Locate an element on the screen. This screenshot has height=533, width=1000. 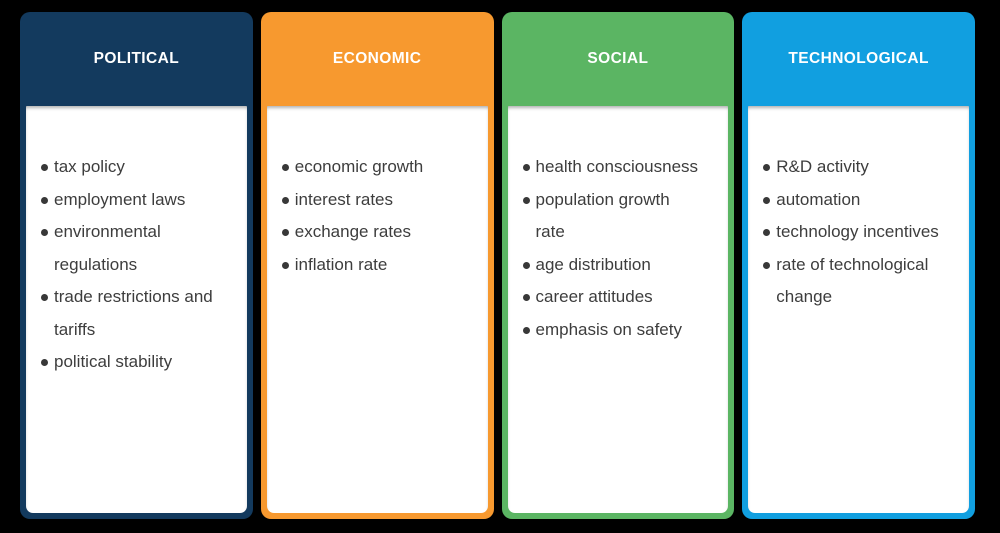
list-item: exchange rates is located at coordinates (381, 232).